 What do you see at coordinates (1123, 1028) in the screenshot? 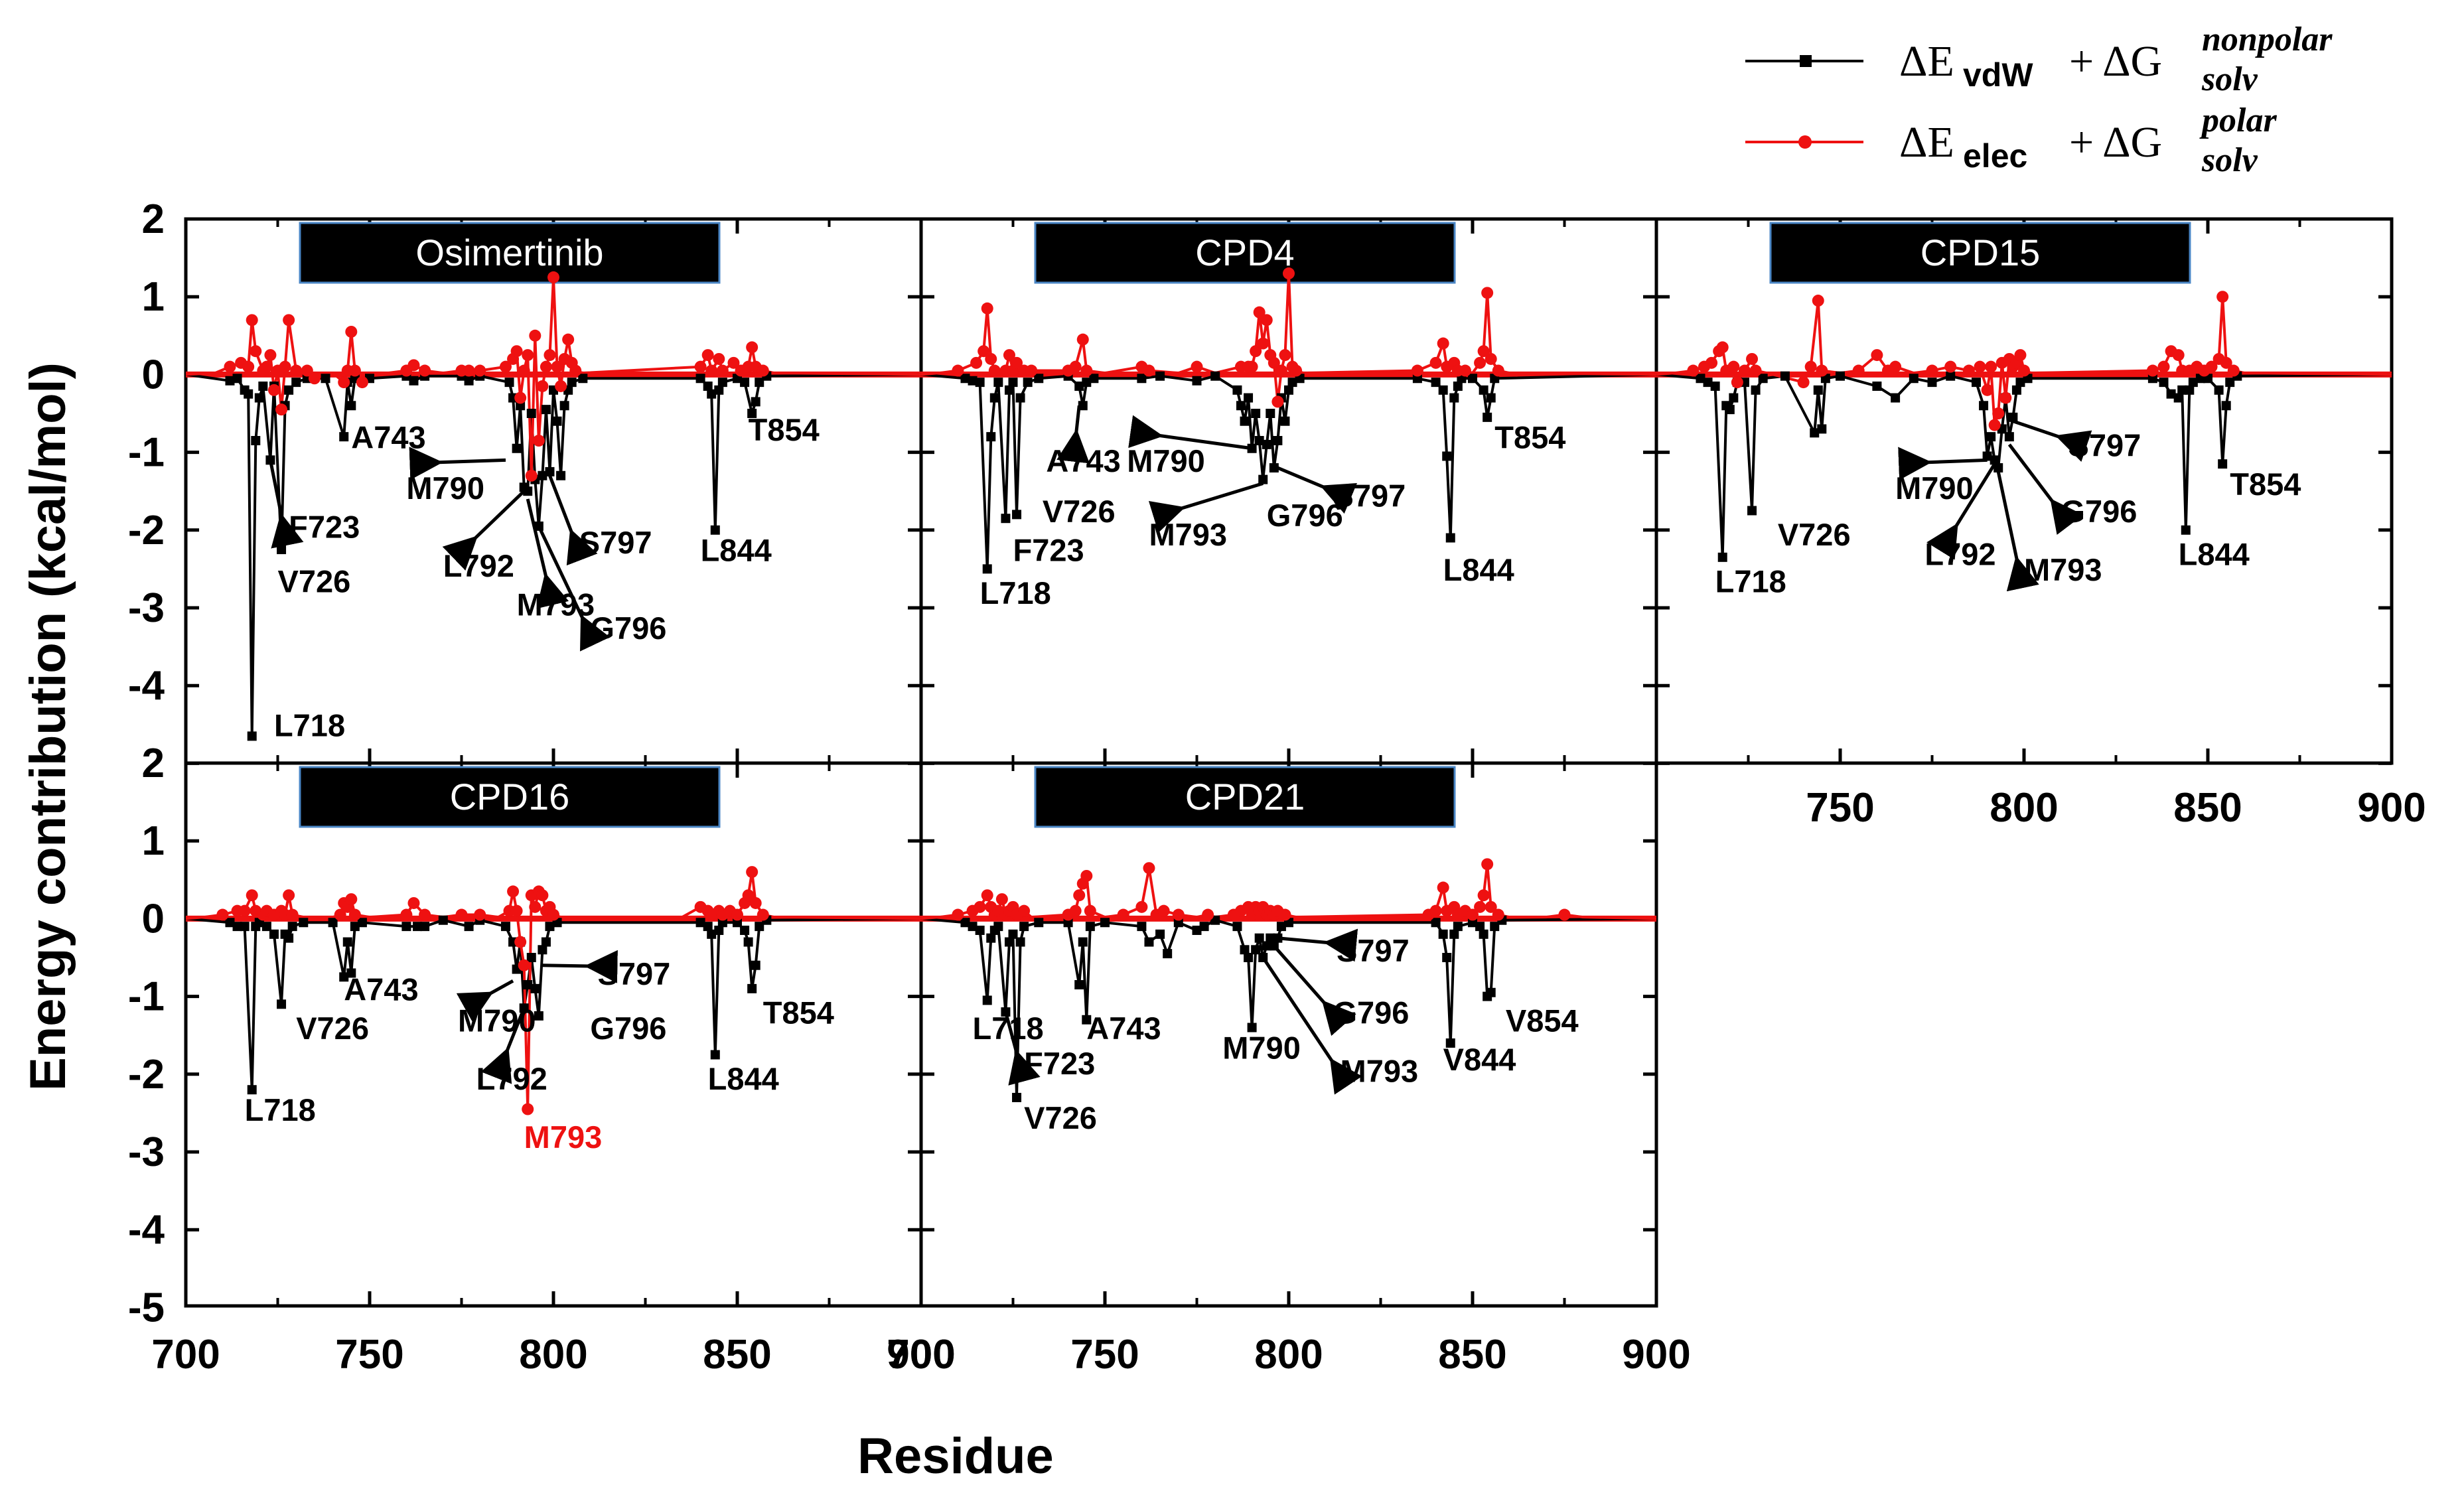
I see `residue-label: A743` at bounding box center [1123, 1028].